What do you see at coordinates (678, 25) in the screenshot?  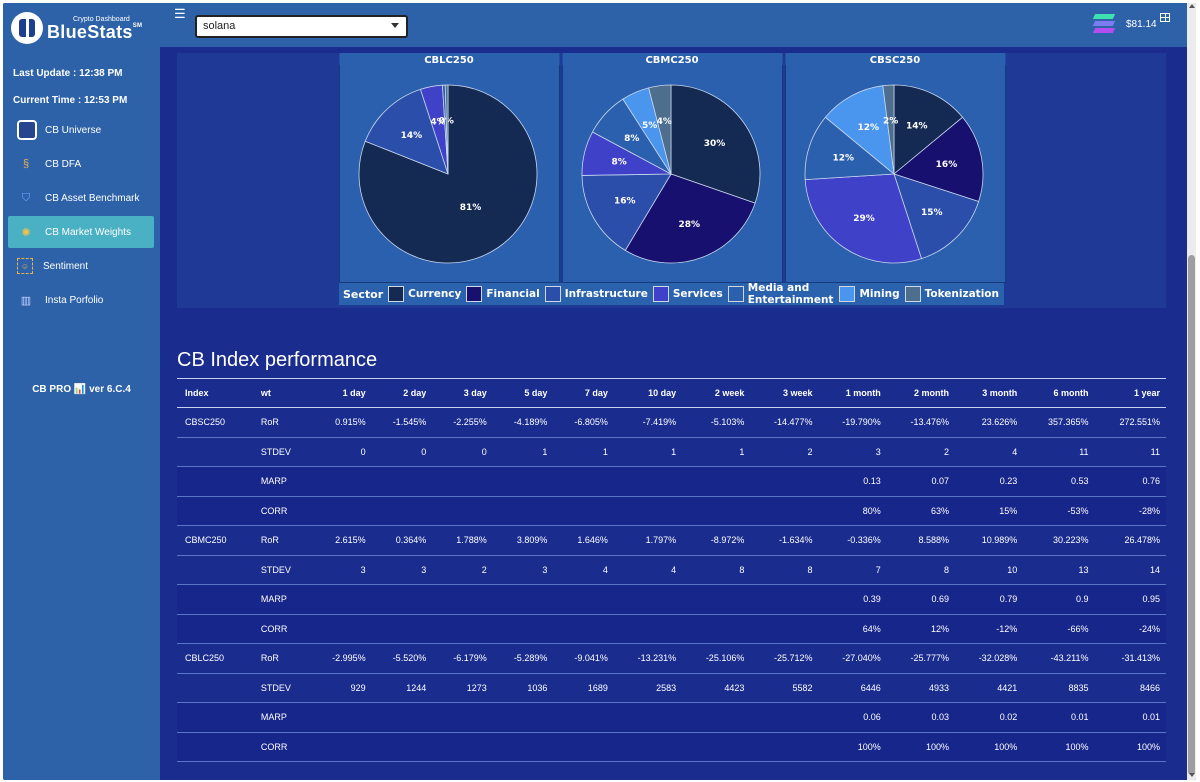 I see `top-bar: ☰ solana $81.14` at bounding box center [678, 25].